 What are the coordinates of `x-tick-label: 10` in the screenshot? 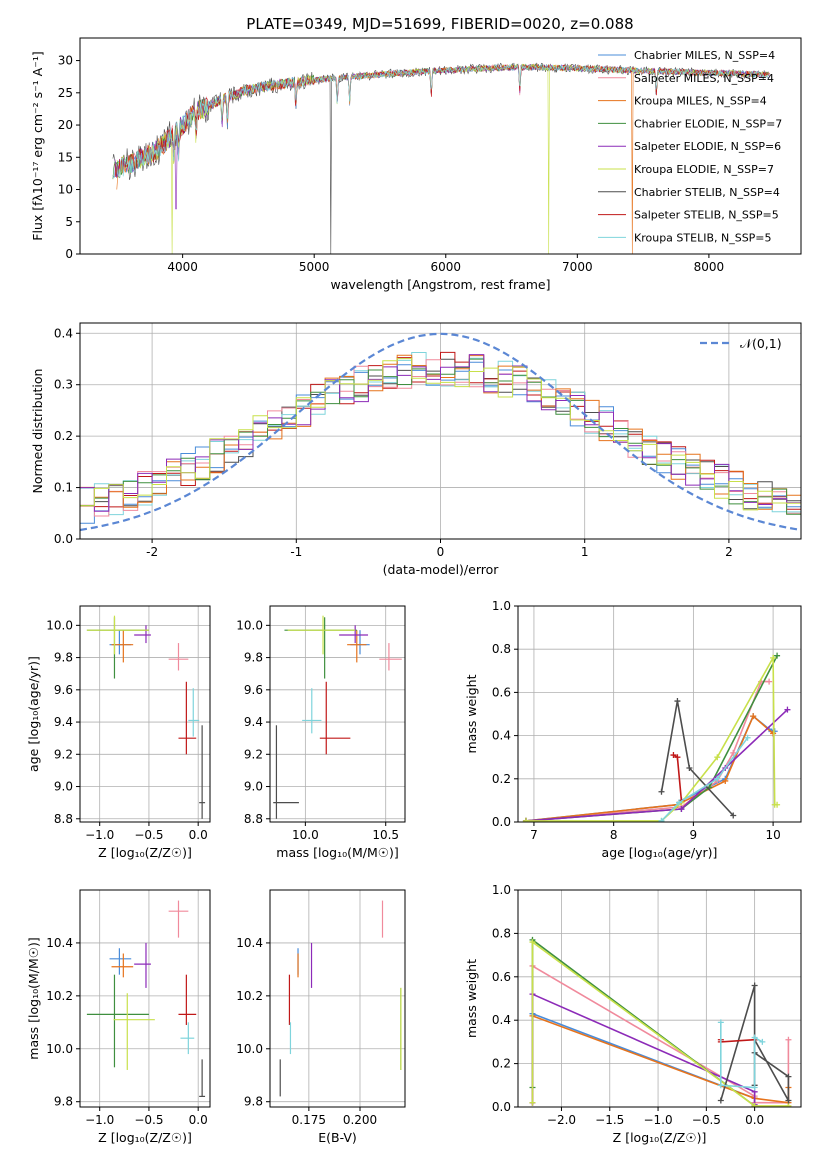 It's located at (772, 835).